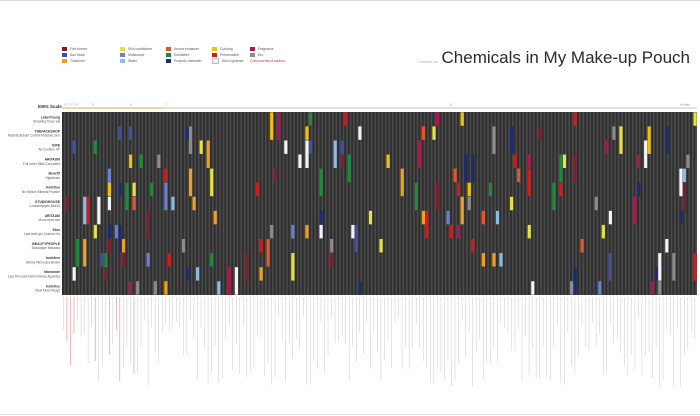 The height and width of the screenshot is (416, 700). What do you see at coordinates (56, 230) in the screenshot?
I see `row-brand-label: Etos` at bounding box center [56, 230].